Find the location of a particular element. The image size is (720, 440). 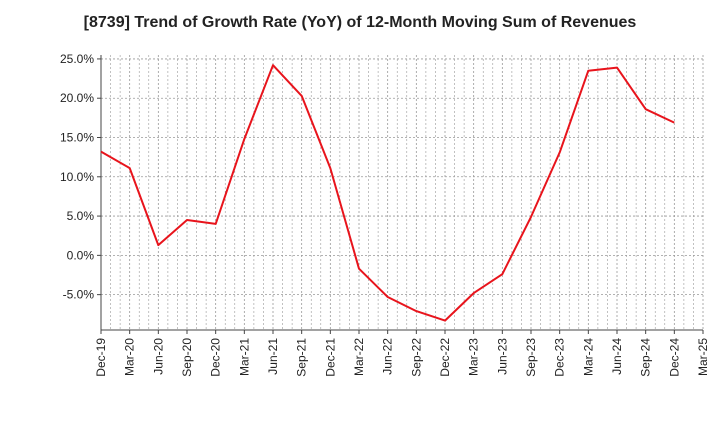

x-tick-label: Jun-23 is located at coordinates (502, 356).